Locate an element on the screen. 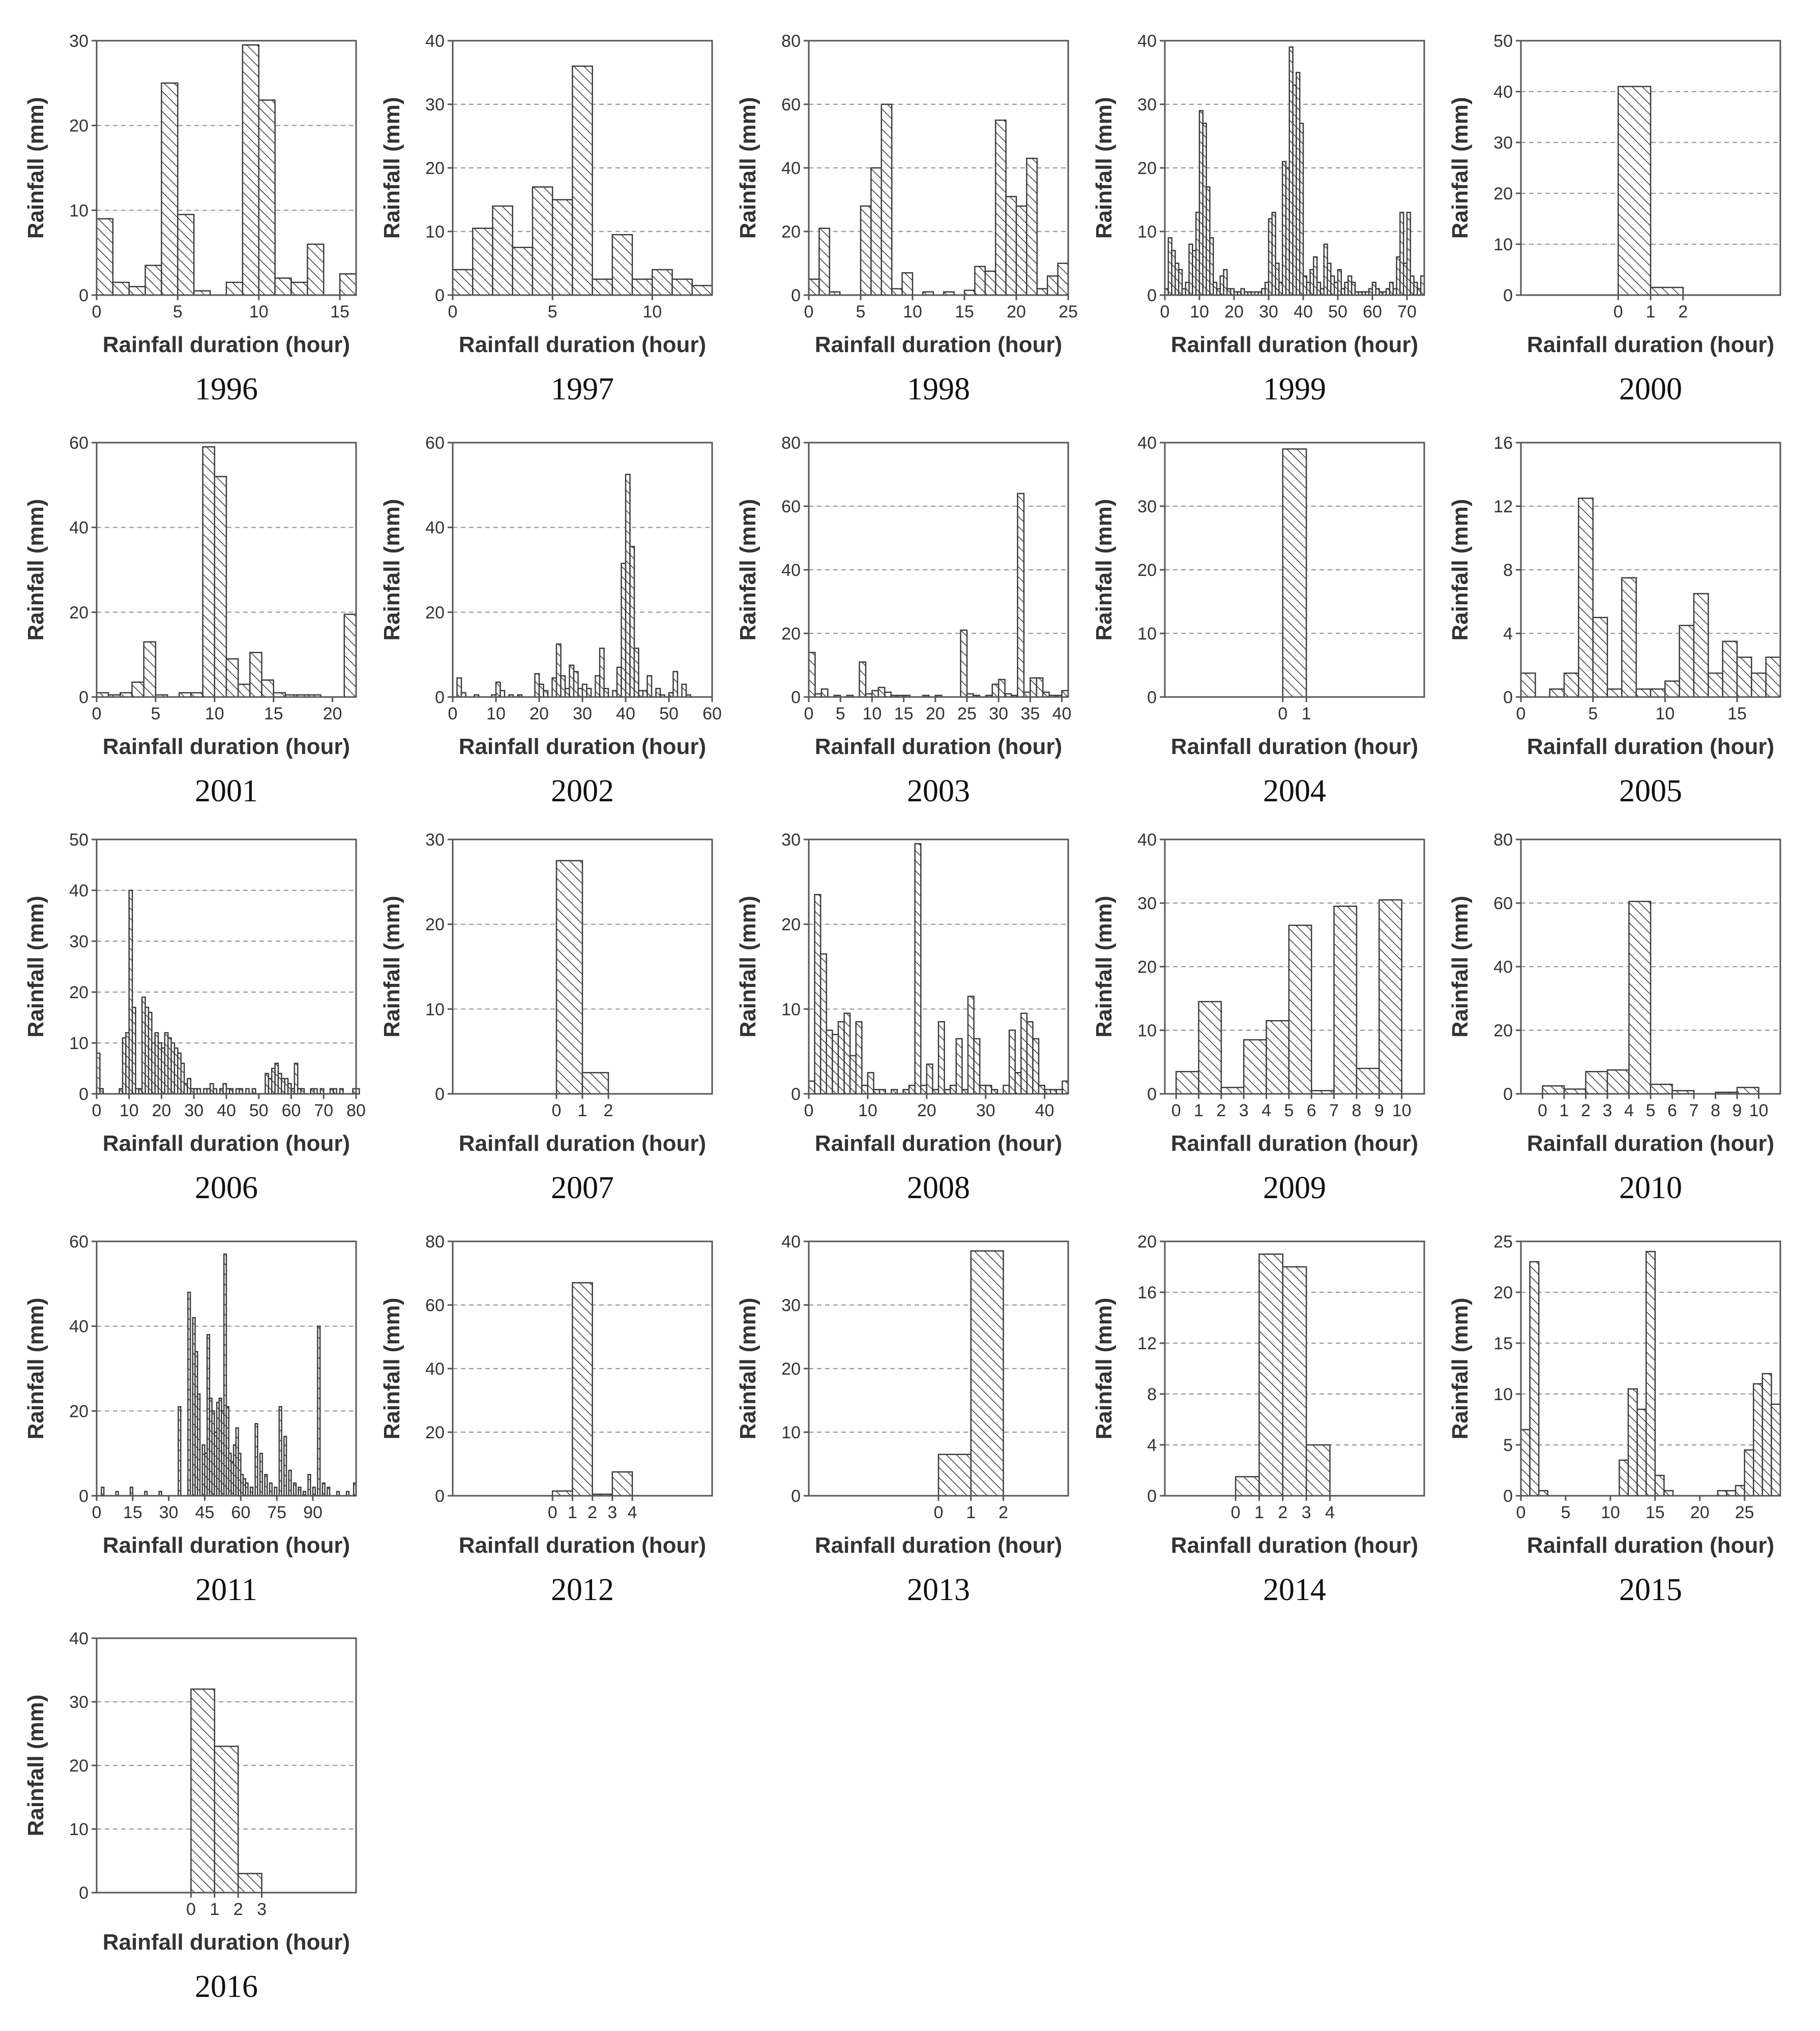 This screenshot has height=2031, width=1820. year-caption: 2008 is located at coordinates (938, 1188).